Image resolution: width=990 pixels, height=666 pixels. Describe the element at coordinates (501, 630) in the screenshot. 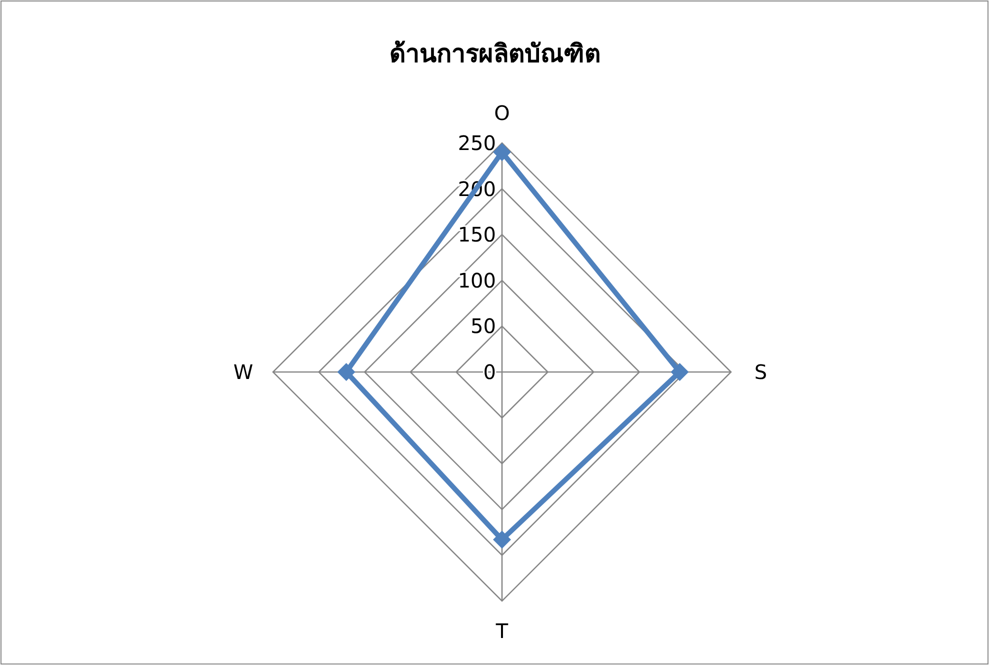

I see `spoke-label: T` at that location.